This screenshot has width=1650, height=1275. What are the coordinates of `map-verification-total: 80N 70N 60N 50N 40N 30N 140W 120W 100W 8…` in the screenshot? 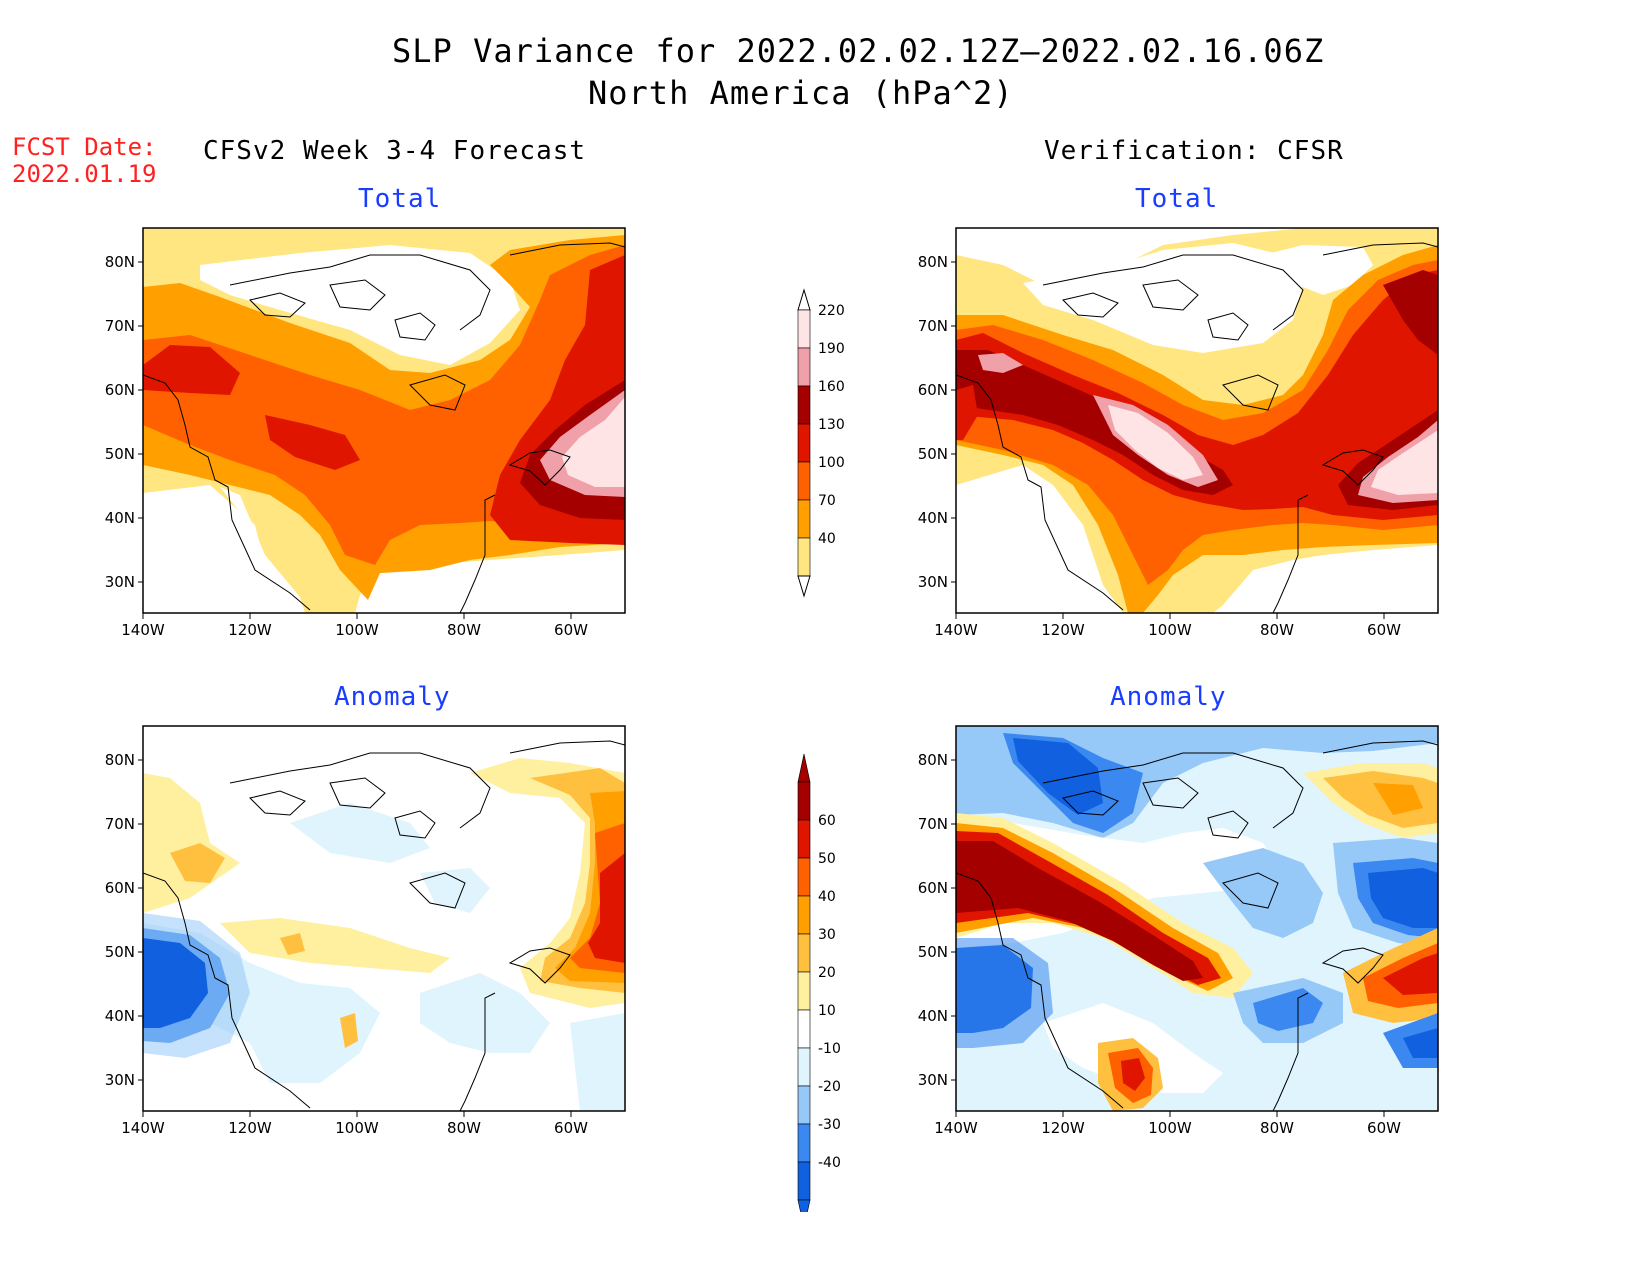 It's located at (1178, 433).